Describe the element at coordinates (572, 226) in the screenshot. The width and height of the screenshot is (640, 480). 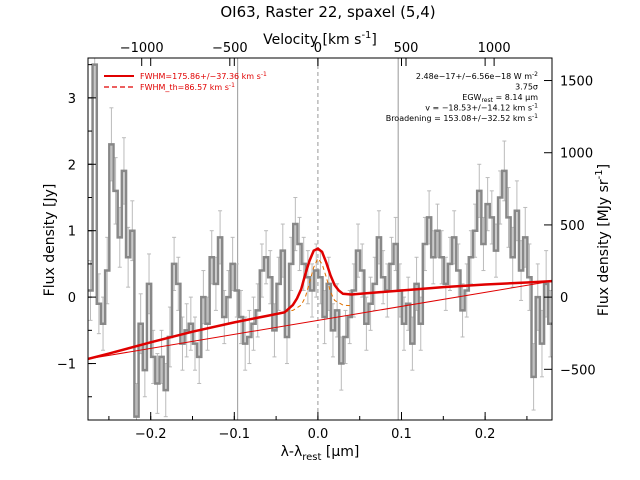
I see `right-tick-label: 500` at that location.